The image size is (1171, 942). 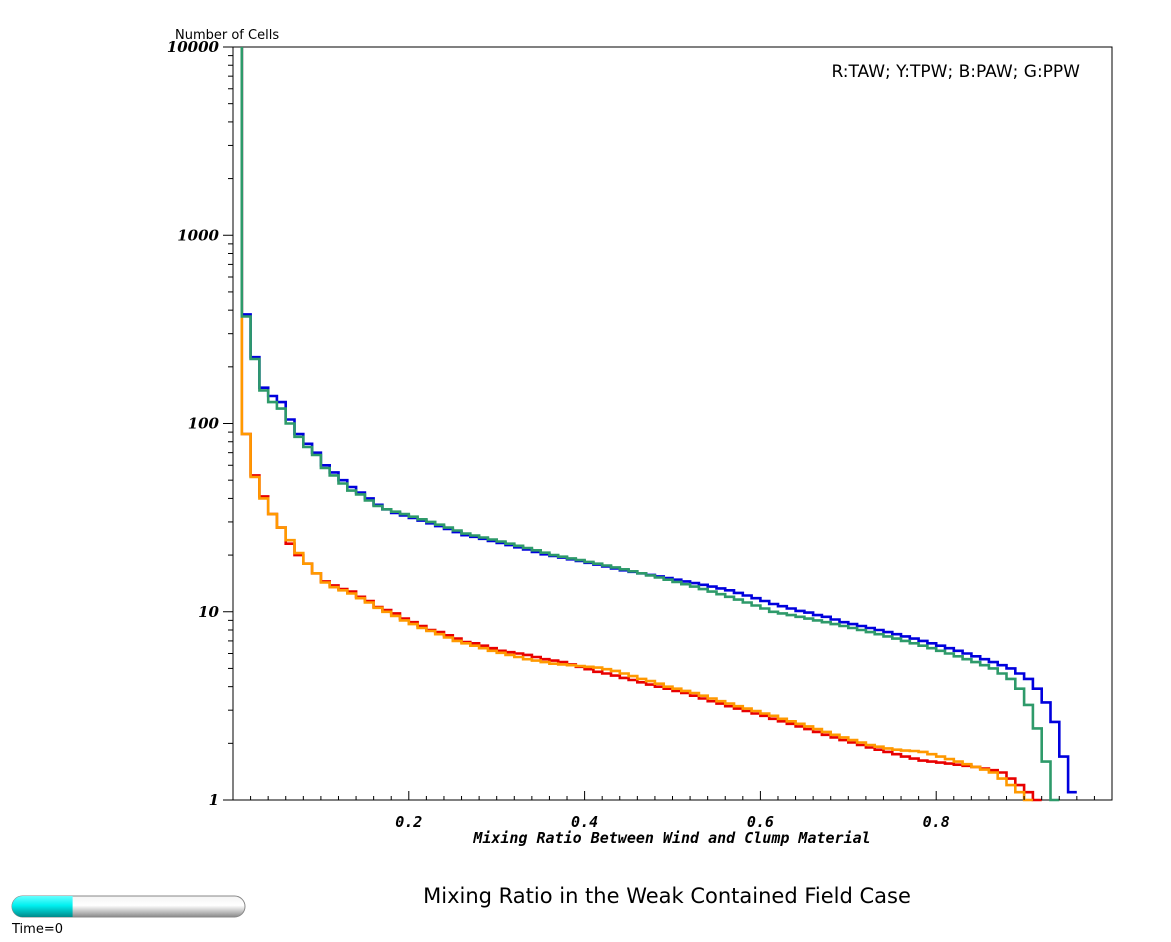 What do you see at coordinates (955, 72) in the screenshot?
I see `legend-text: R:TAW; Y:TPW; B:PAW; G:PPW` at bounding box center [955, 72].